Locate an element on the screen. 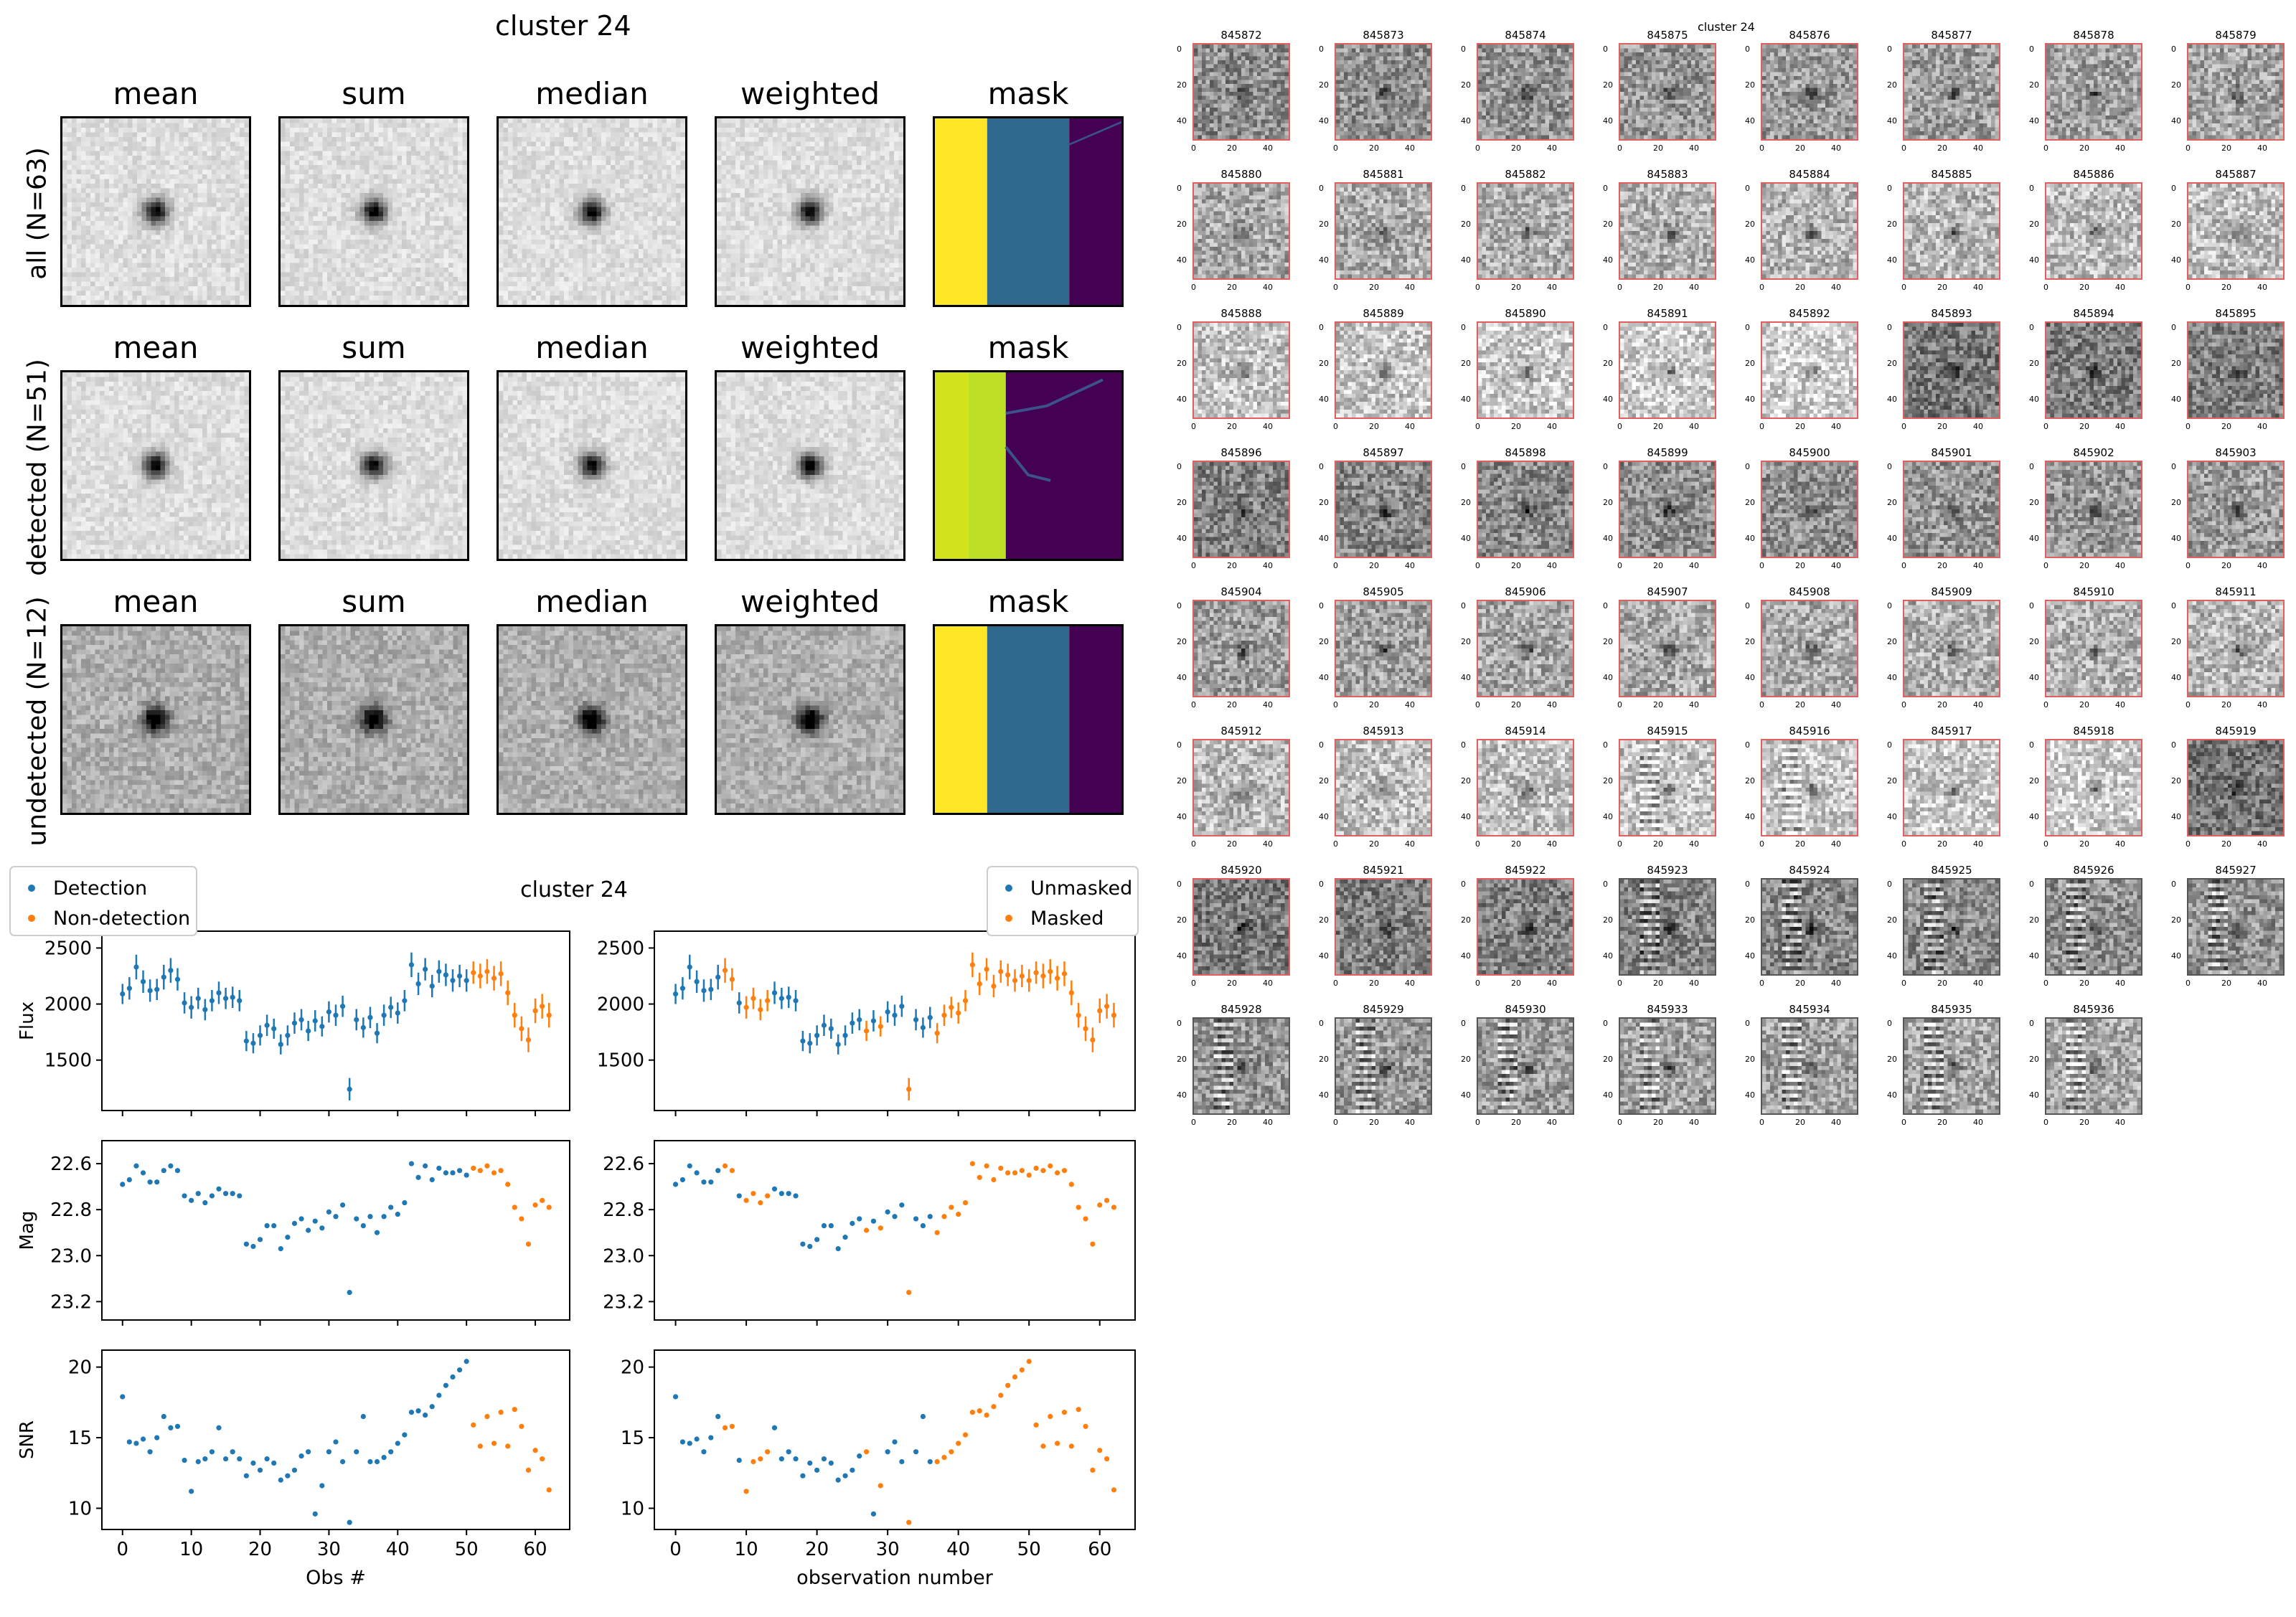 The image size is (2296, 1617). cutout-panel: 845926 0 20 40 0 20 40 is located at coordinates (2094, 928).